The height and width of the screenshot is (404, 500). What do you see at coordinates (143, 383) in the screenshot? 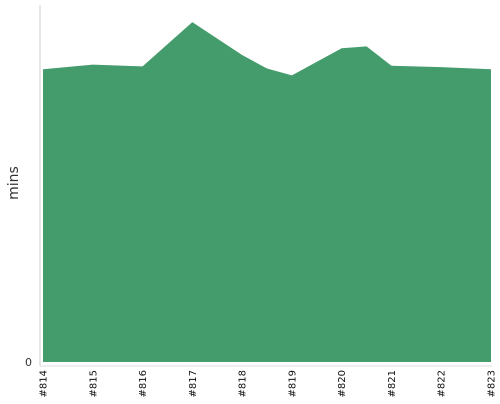
I see `x-tick-label: #816` at bounding box center [143, 383].